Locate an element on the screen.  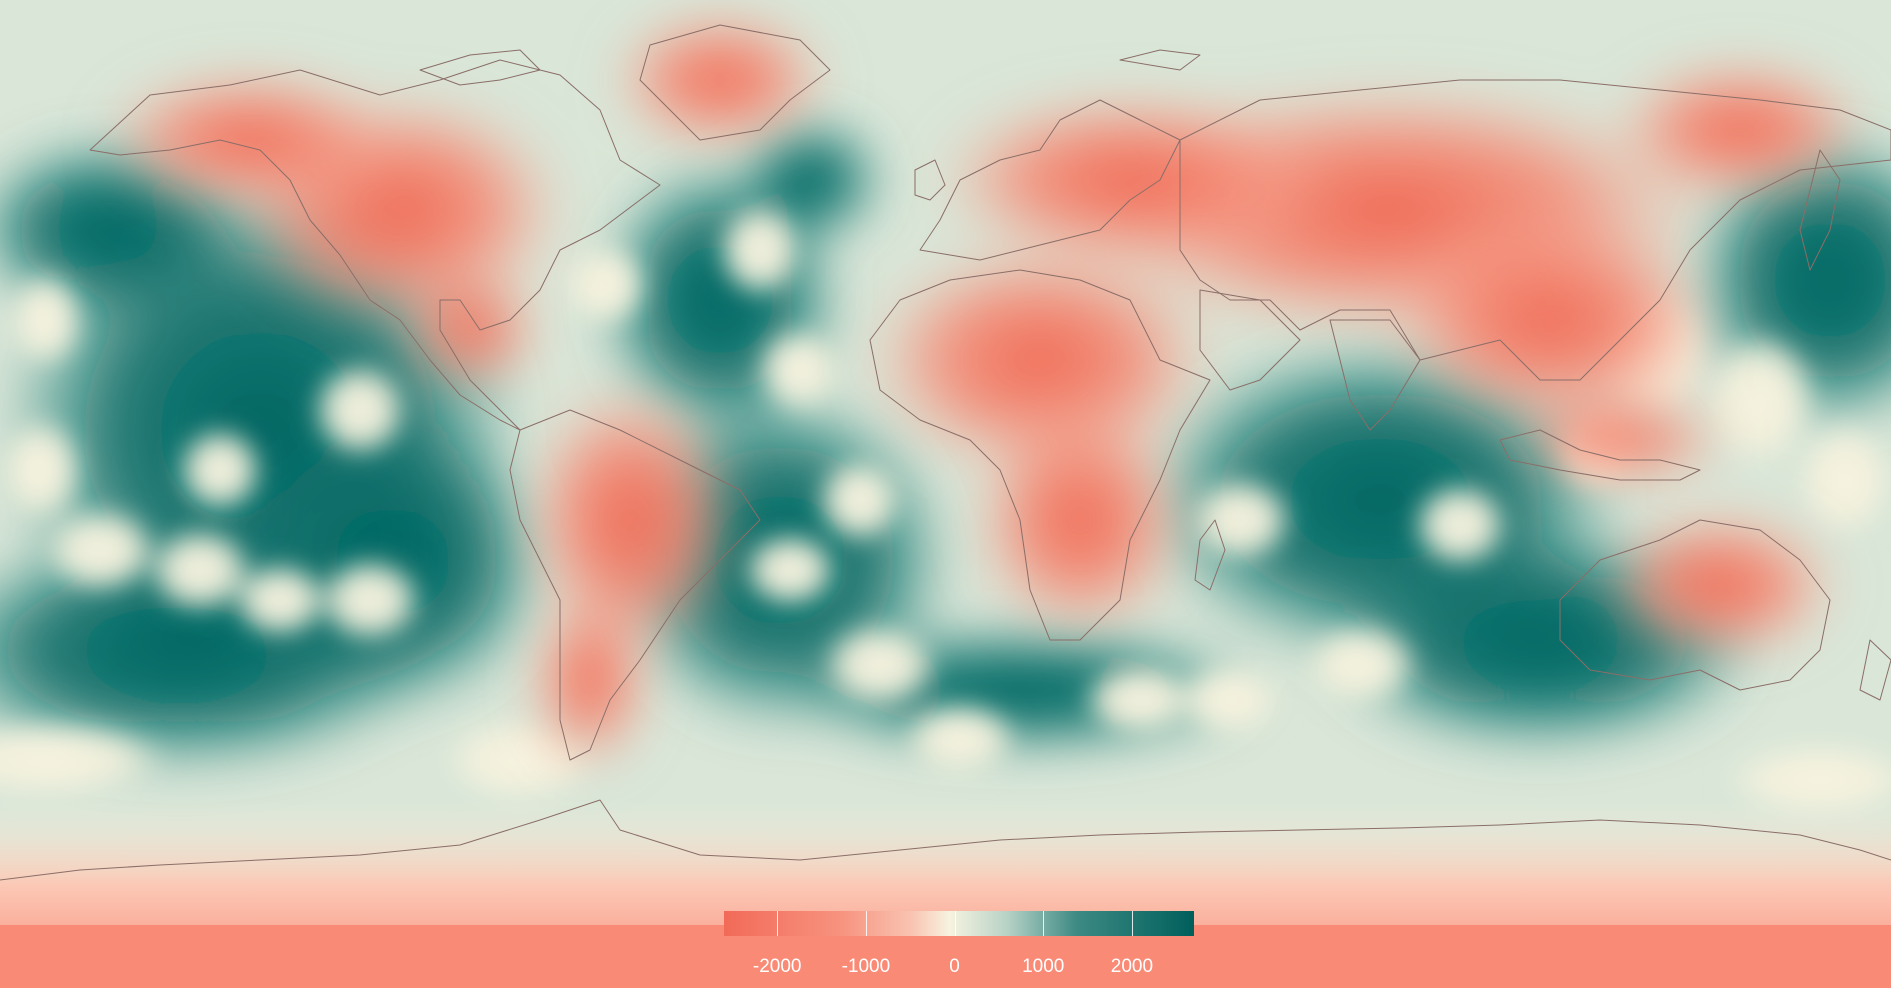
legend-tick-label: -1000 is located at coordinates (866, 966).